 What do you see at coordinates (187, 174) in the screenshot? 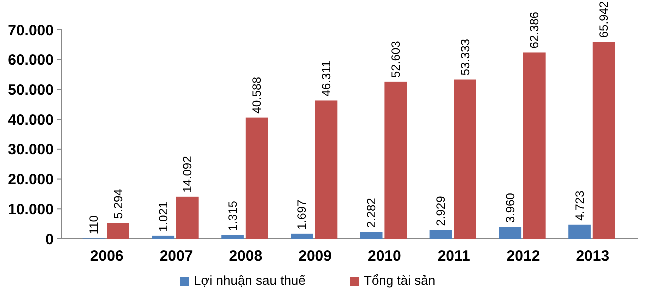
I see `data-label: 14.092` at bounding box center [187, 174].